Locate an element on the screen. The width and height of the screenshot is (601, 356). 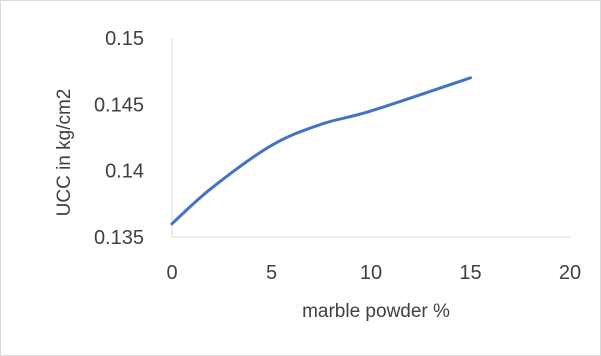
x-tick-label: 0 is located at coordinates (171, 273).